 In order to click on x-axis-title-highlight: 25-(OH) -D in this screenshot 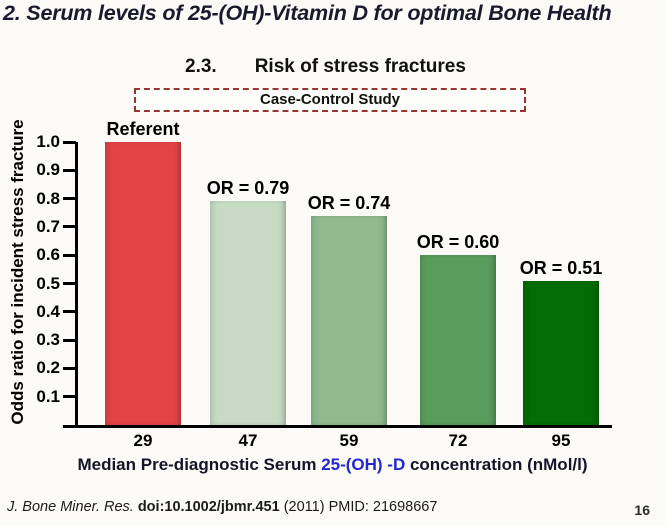, I will do `click(363, 464)`.